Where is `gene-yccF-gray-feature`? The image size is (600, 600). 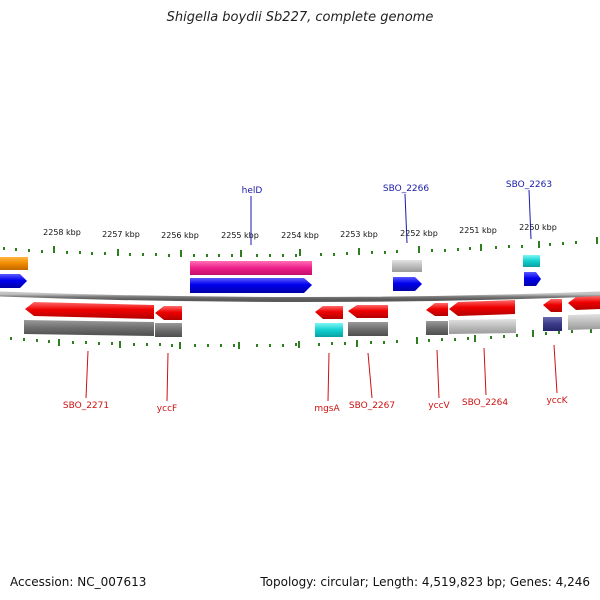
gene-yccF-gray-feature is located at coordinates (168, 330).